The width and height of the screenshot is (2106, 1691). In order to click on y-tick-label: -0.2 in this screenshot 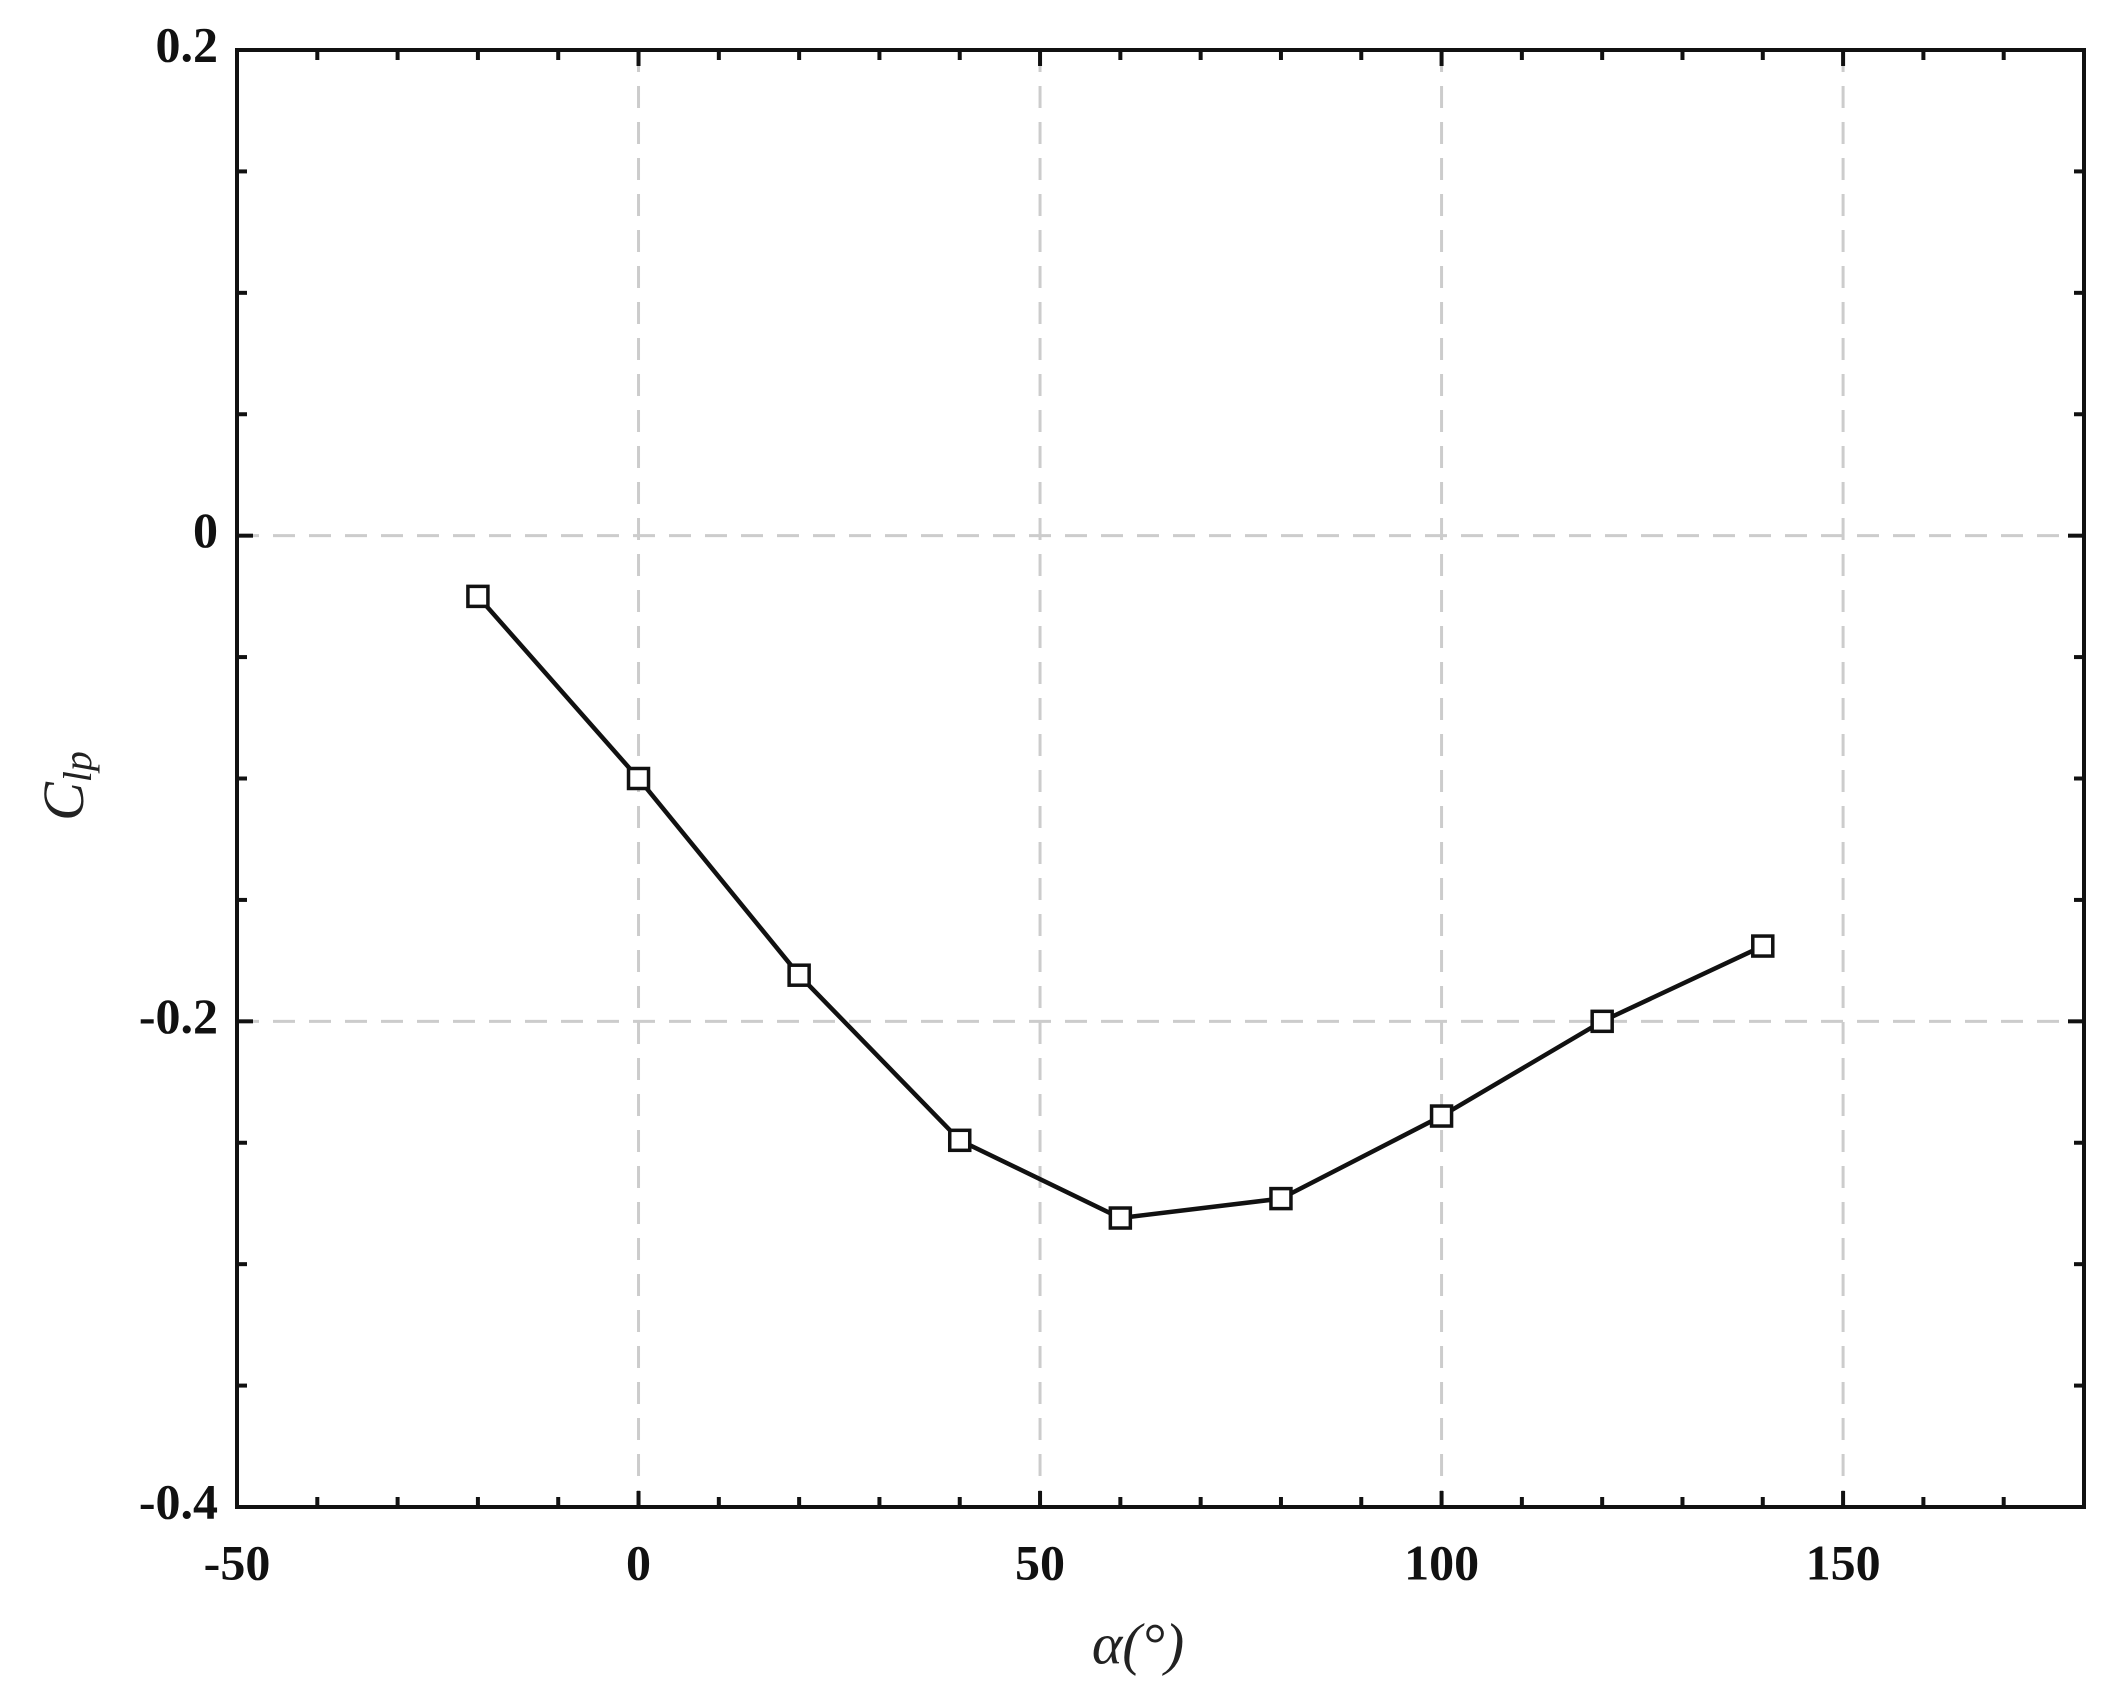, I will do `click(178, 1016)`.